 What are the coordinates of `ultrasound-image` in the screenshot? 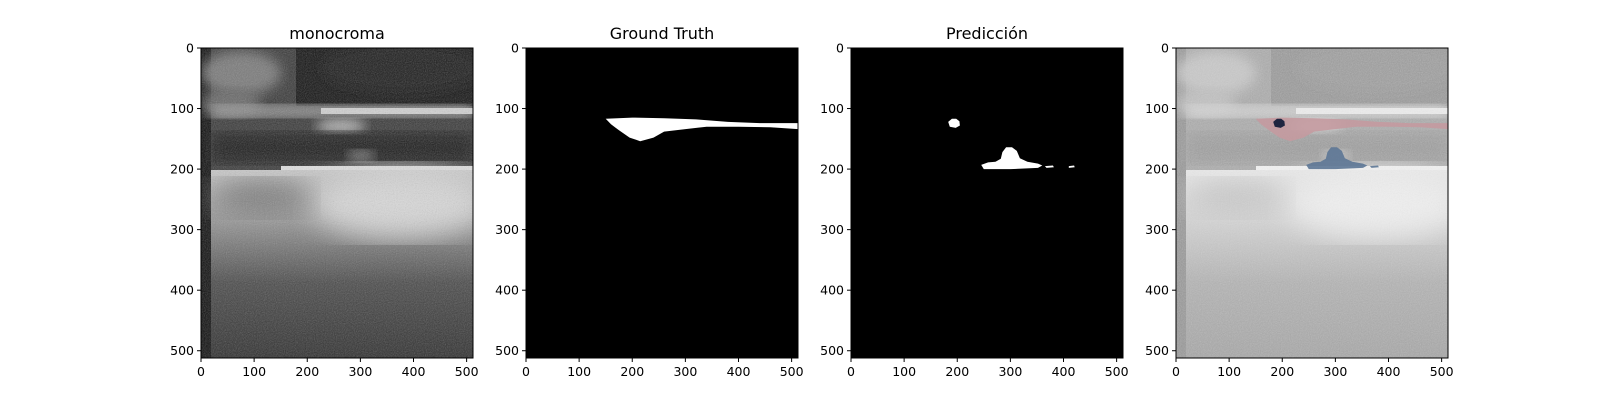 It's located at (346, 200).